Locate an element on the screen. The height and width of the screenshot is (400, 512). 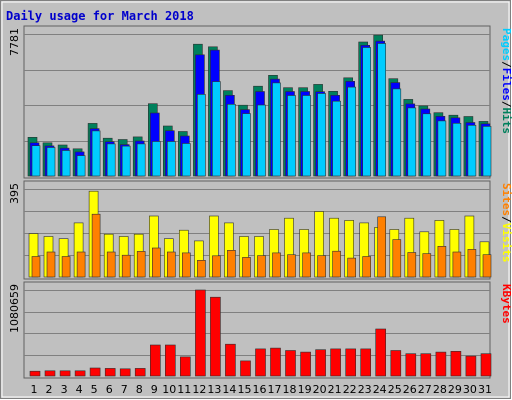
x-tick-label: 26 is located at coordinates (410, 389).